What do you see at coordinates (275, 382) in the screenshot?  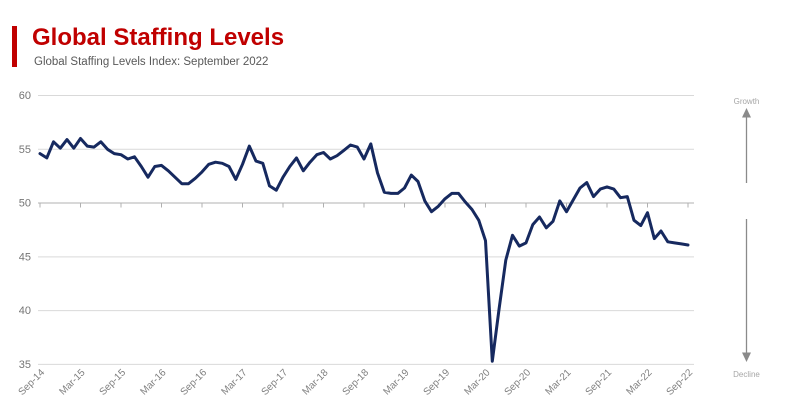 I see `x-axis-label: Sep-17` at bounding box center [275, 382].